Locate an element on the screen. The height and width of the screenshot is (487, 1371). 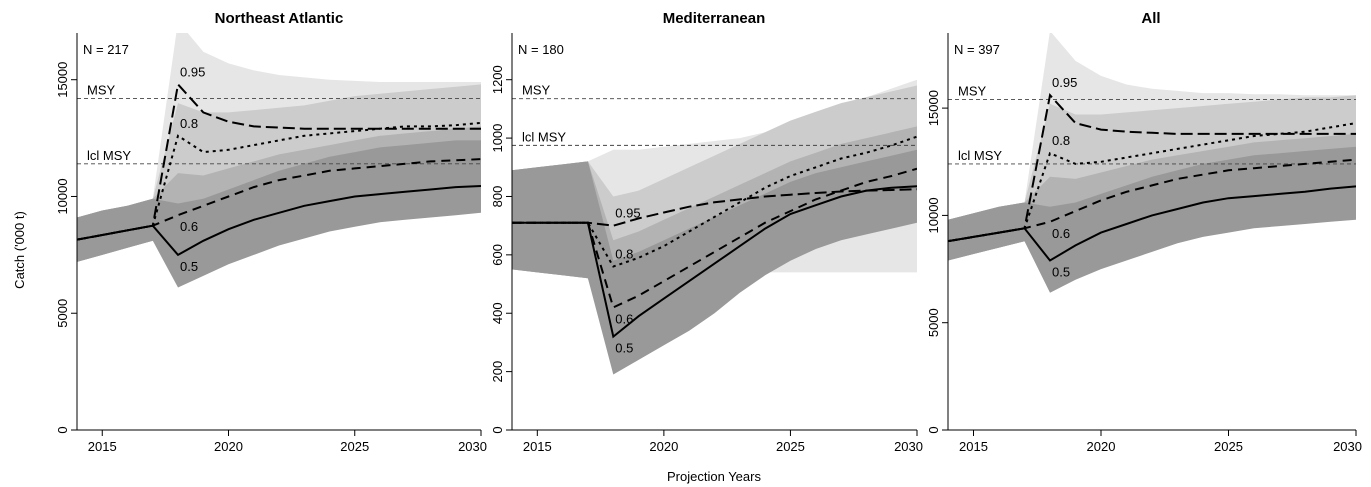
x-axis-label: Projection Years is located at coordinates (714, 476).